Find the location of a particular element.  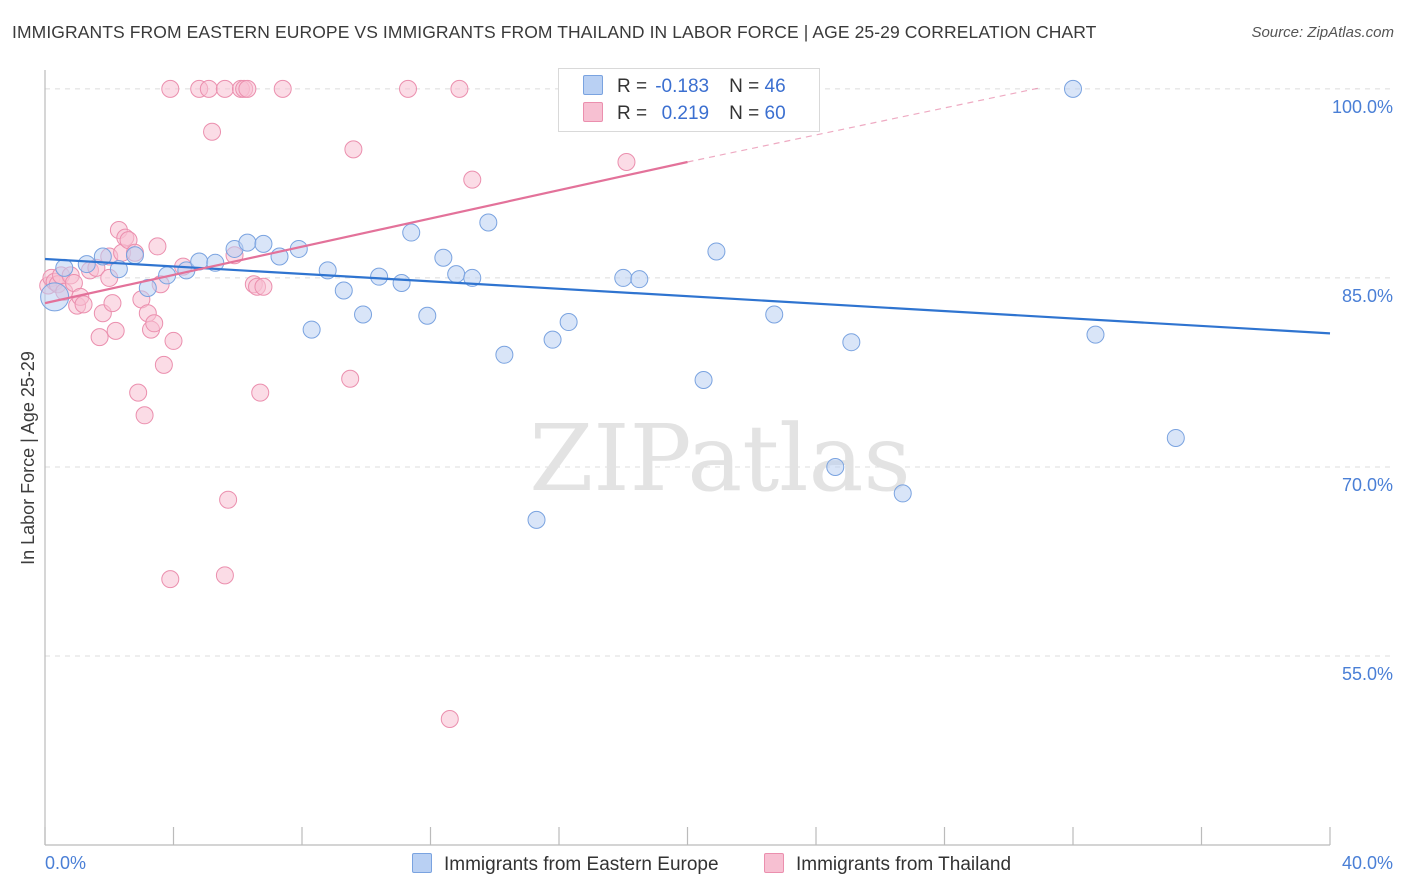

y-tick-label: 70.0% is located at coordinates (1367, 485).